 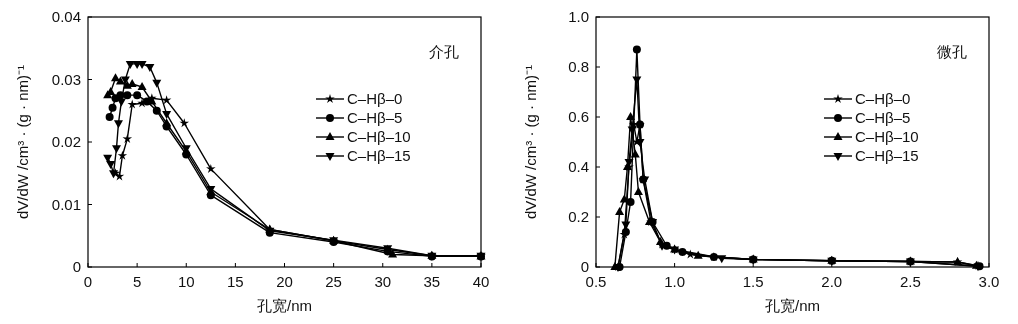 What do you see at coordinates (137, 281) in the screenshot?
I see `x-tick-label: 5` at bounding box center [137, 281].